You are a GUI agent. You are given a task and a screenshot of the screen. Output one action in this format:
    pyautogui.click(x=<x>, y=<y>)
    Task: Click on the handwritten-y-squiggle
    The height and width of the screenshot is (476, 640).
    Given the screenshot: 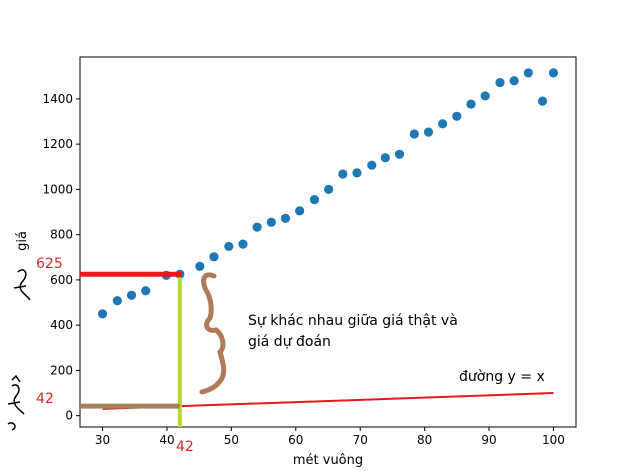 What is the action you would take?
    pyautogui.click(x=22, y=285)
    